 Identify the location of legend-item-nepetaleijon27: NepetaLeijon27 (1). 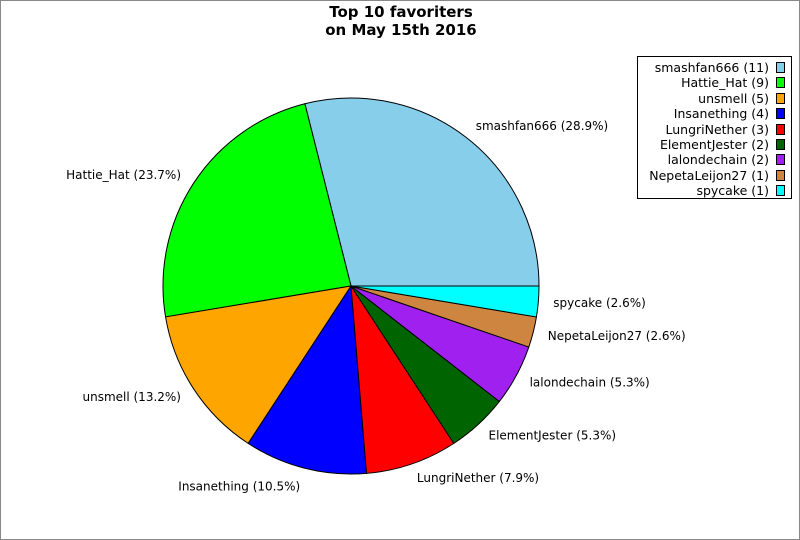
(714, 175).